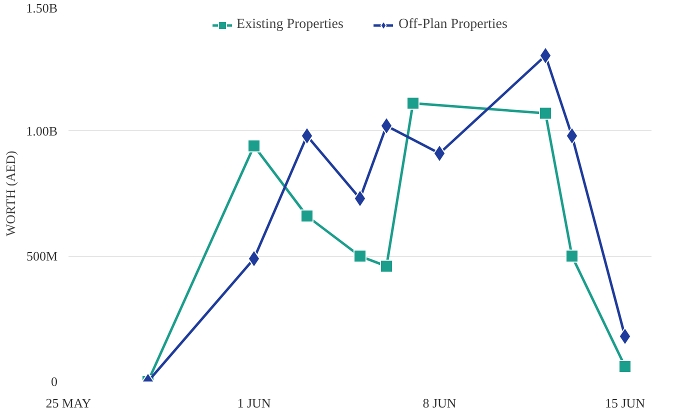 The width and height of the screenshot is (691, 413). What do you see at coordinates (42, 8) in the screenshot?
I see `y-tick-label: 1.50B` at bounding box center [42, 8].